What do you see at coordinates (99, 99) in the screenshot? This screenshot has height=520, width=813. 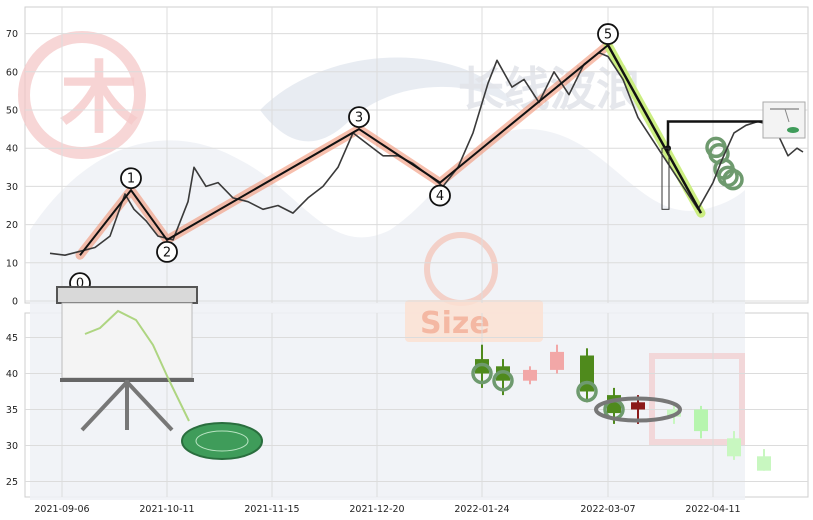 I see `red-seal-glyph: 木` at bounding box center [99, 99].